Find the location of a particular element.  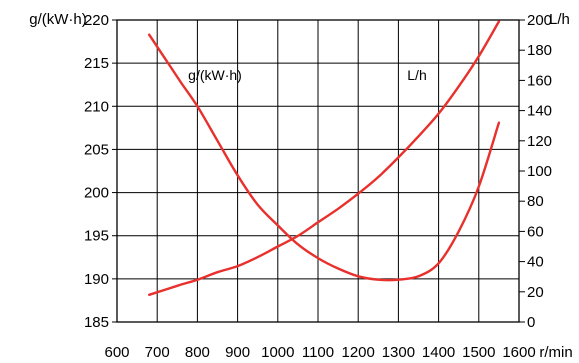

right-tick-label: 180 is located at coordinates (539, 50).